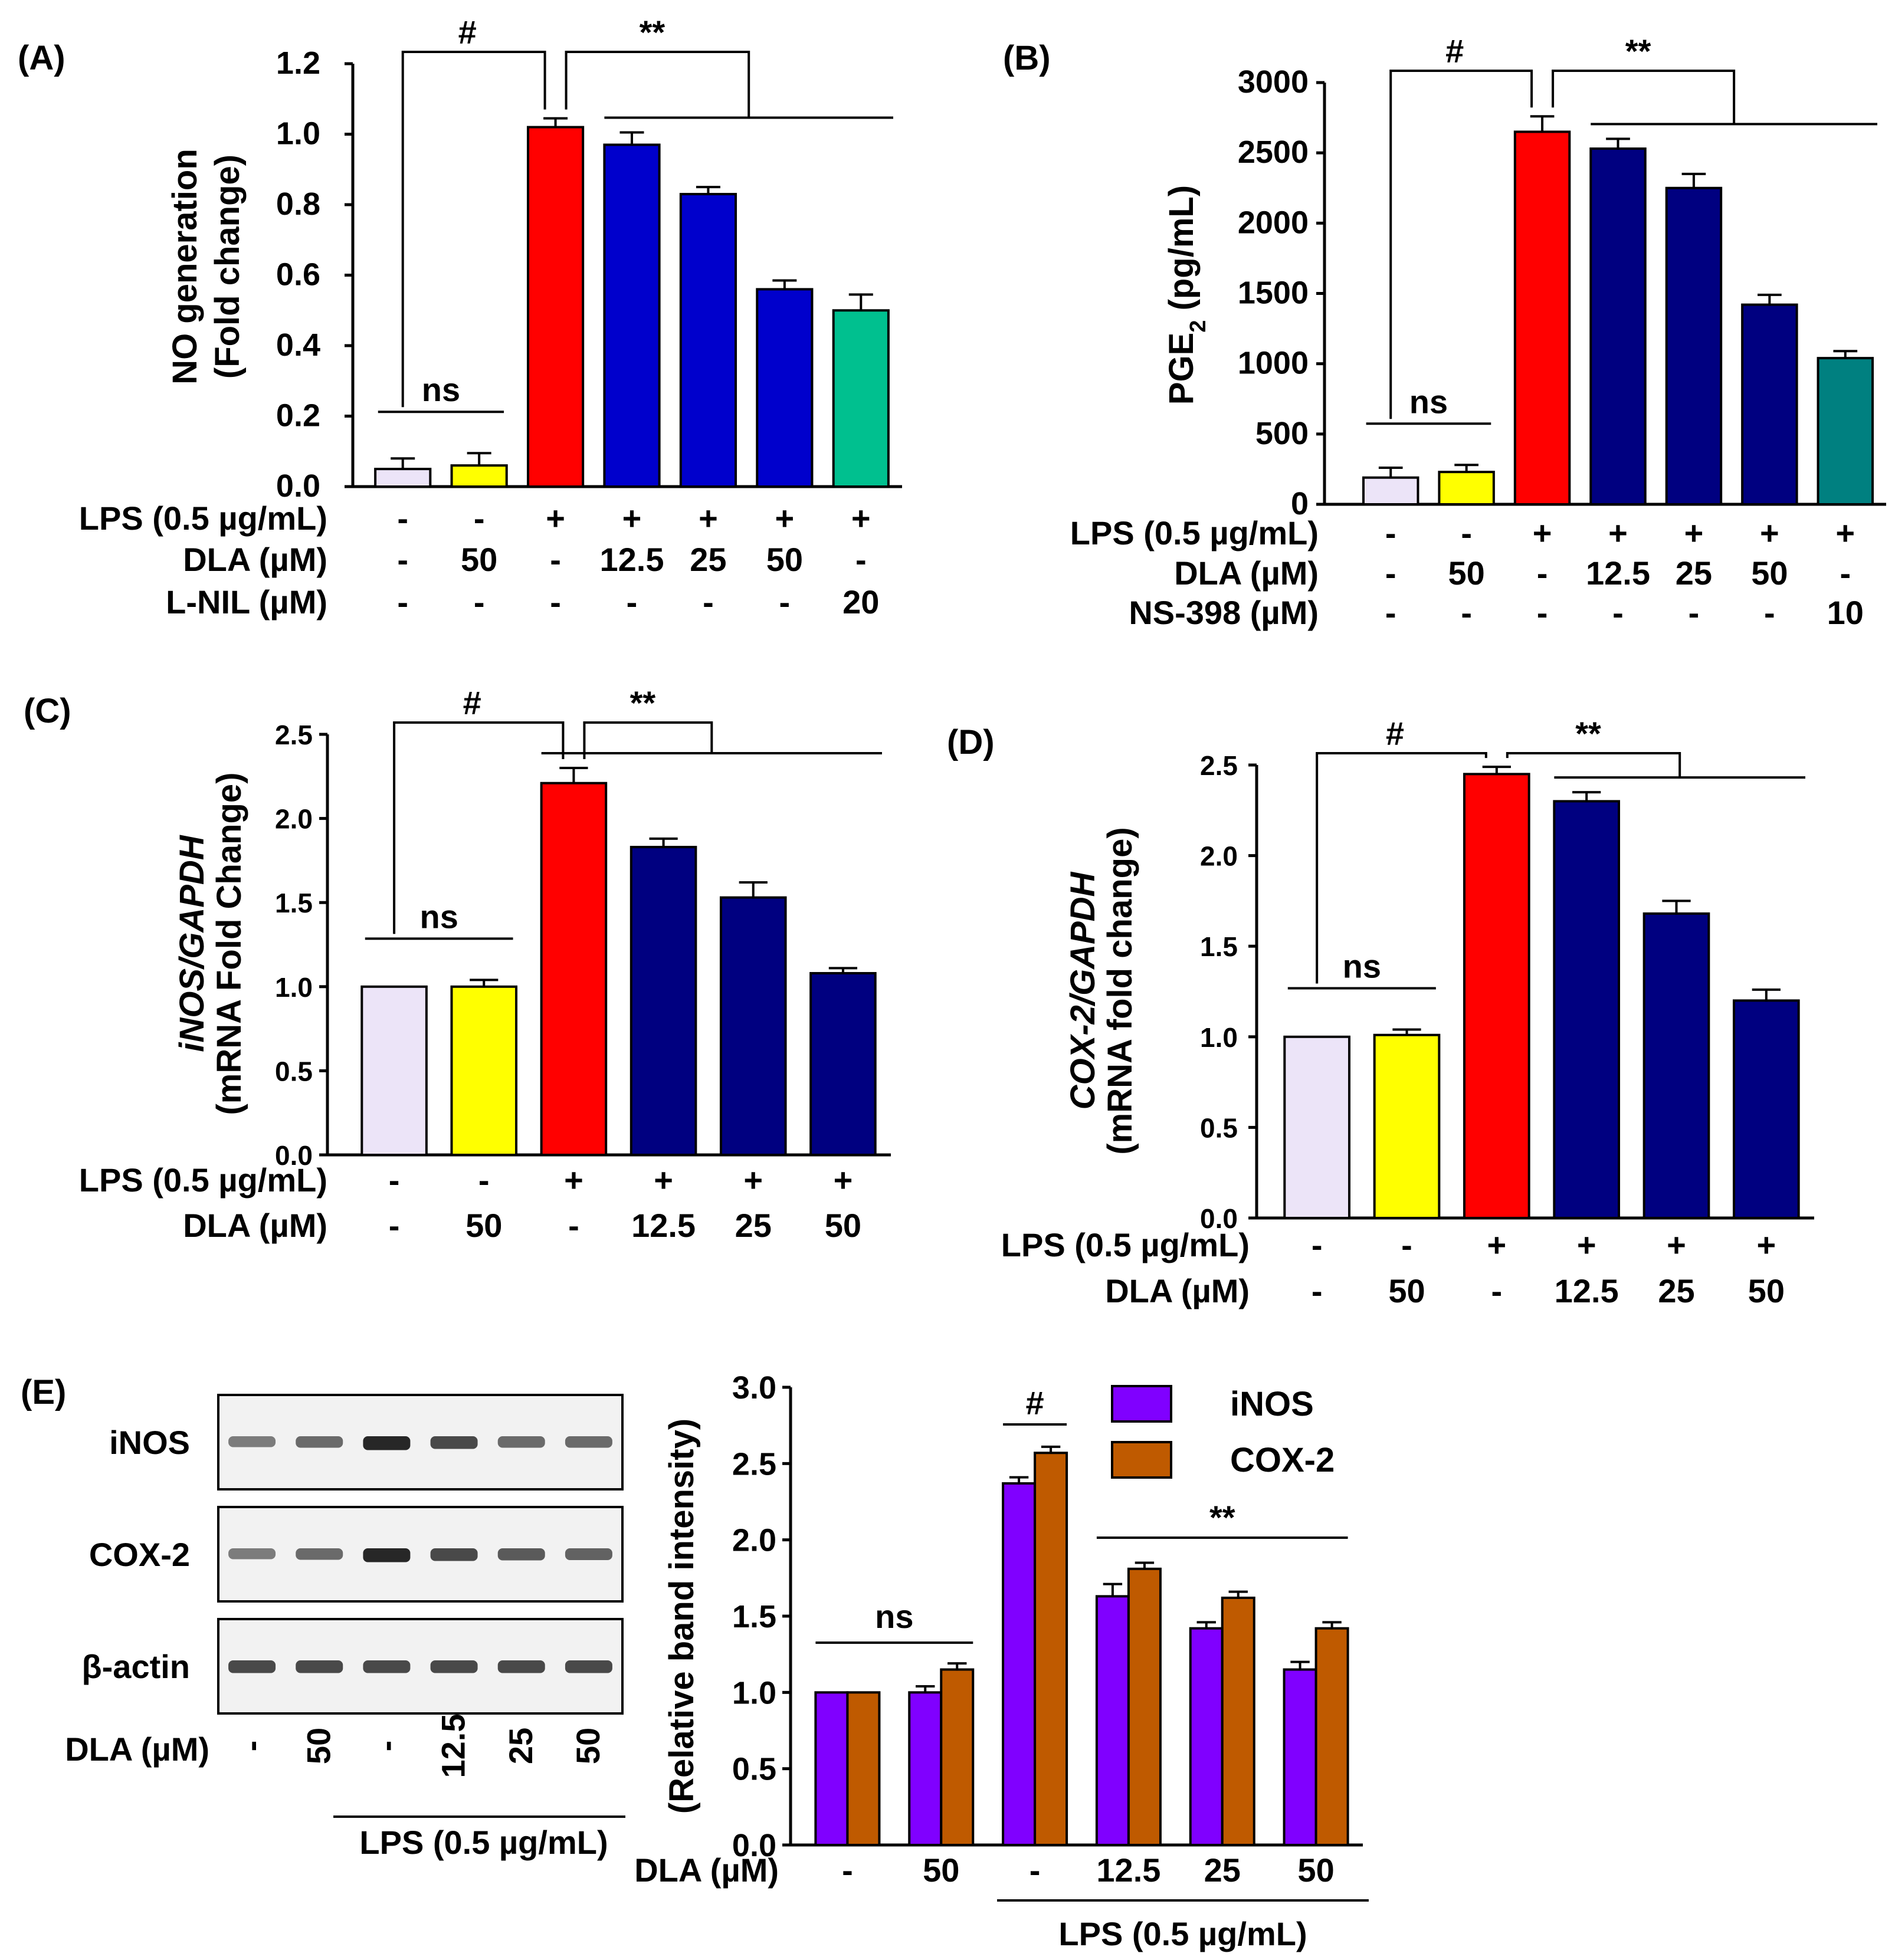 This screenshot has width=1895, height=1960. Describe the element at coordinates (1027, 58) in the screenshot. I see `panel-title: (B)` at that location.